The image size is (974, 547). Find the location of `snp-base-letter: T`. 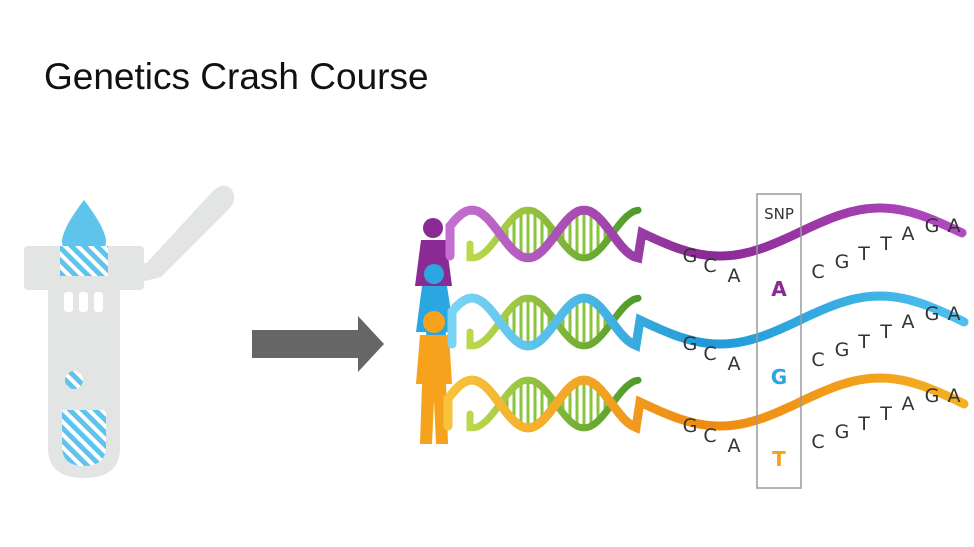

snp-base-letter: T is located at coordinates (779, 459).